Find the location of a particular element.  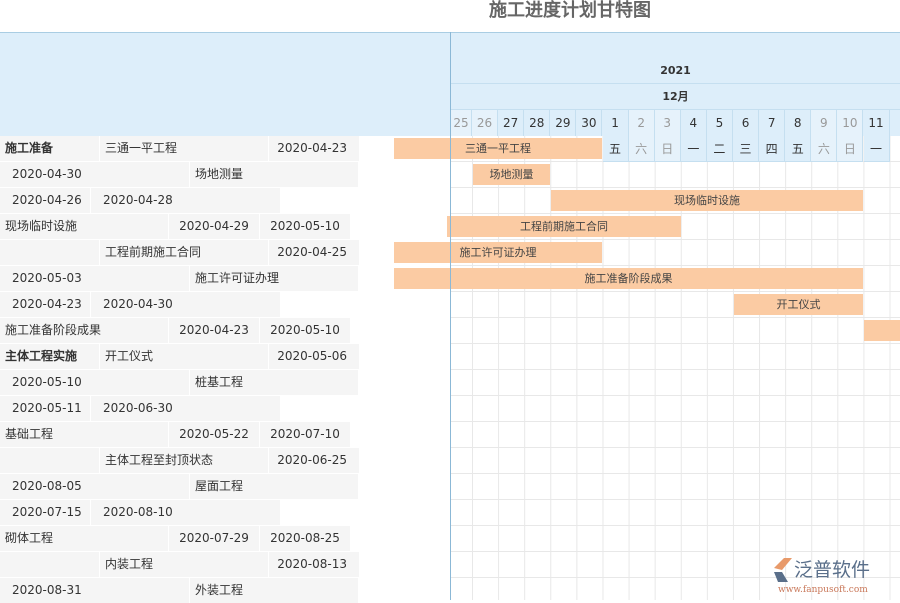

splitter is located at coordinates (450, 316).